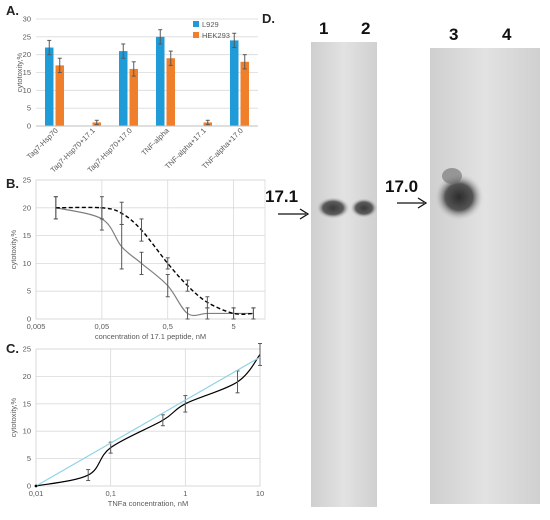 This screenshot has width=550, height=520. What do you see at coordinates (401, 186) in the screenshot?
I see `marker-label-17-0: 17.0` at bounding box center [401, 186].